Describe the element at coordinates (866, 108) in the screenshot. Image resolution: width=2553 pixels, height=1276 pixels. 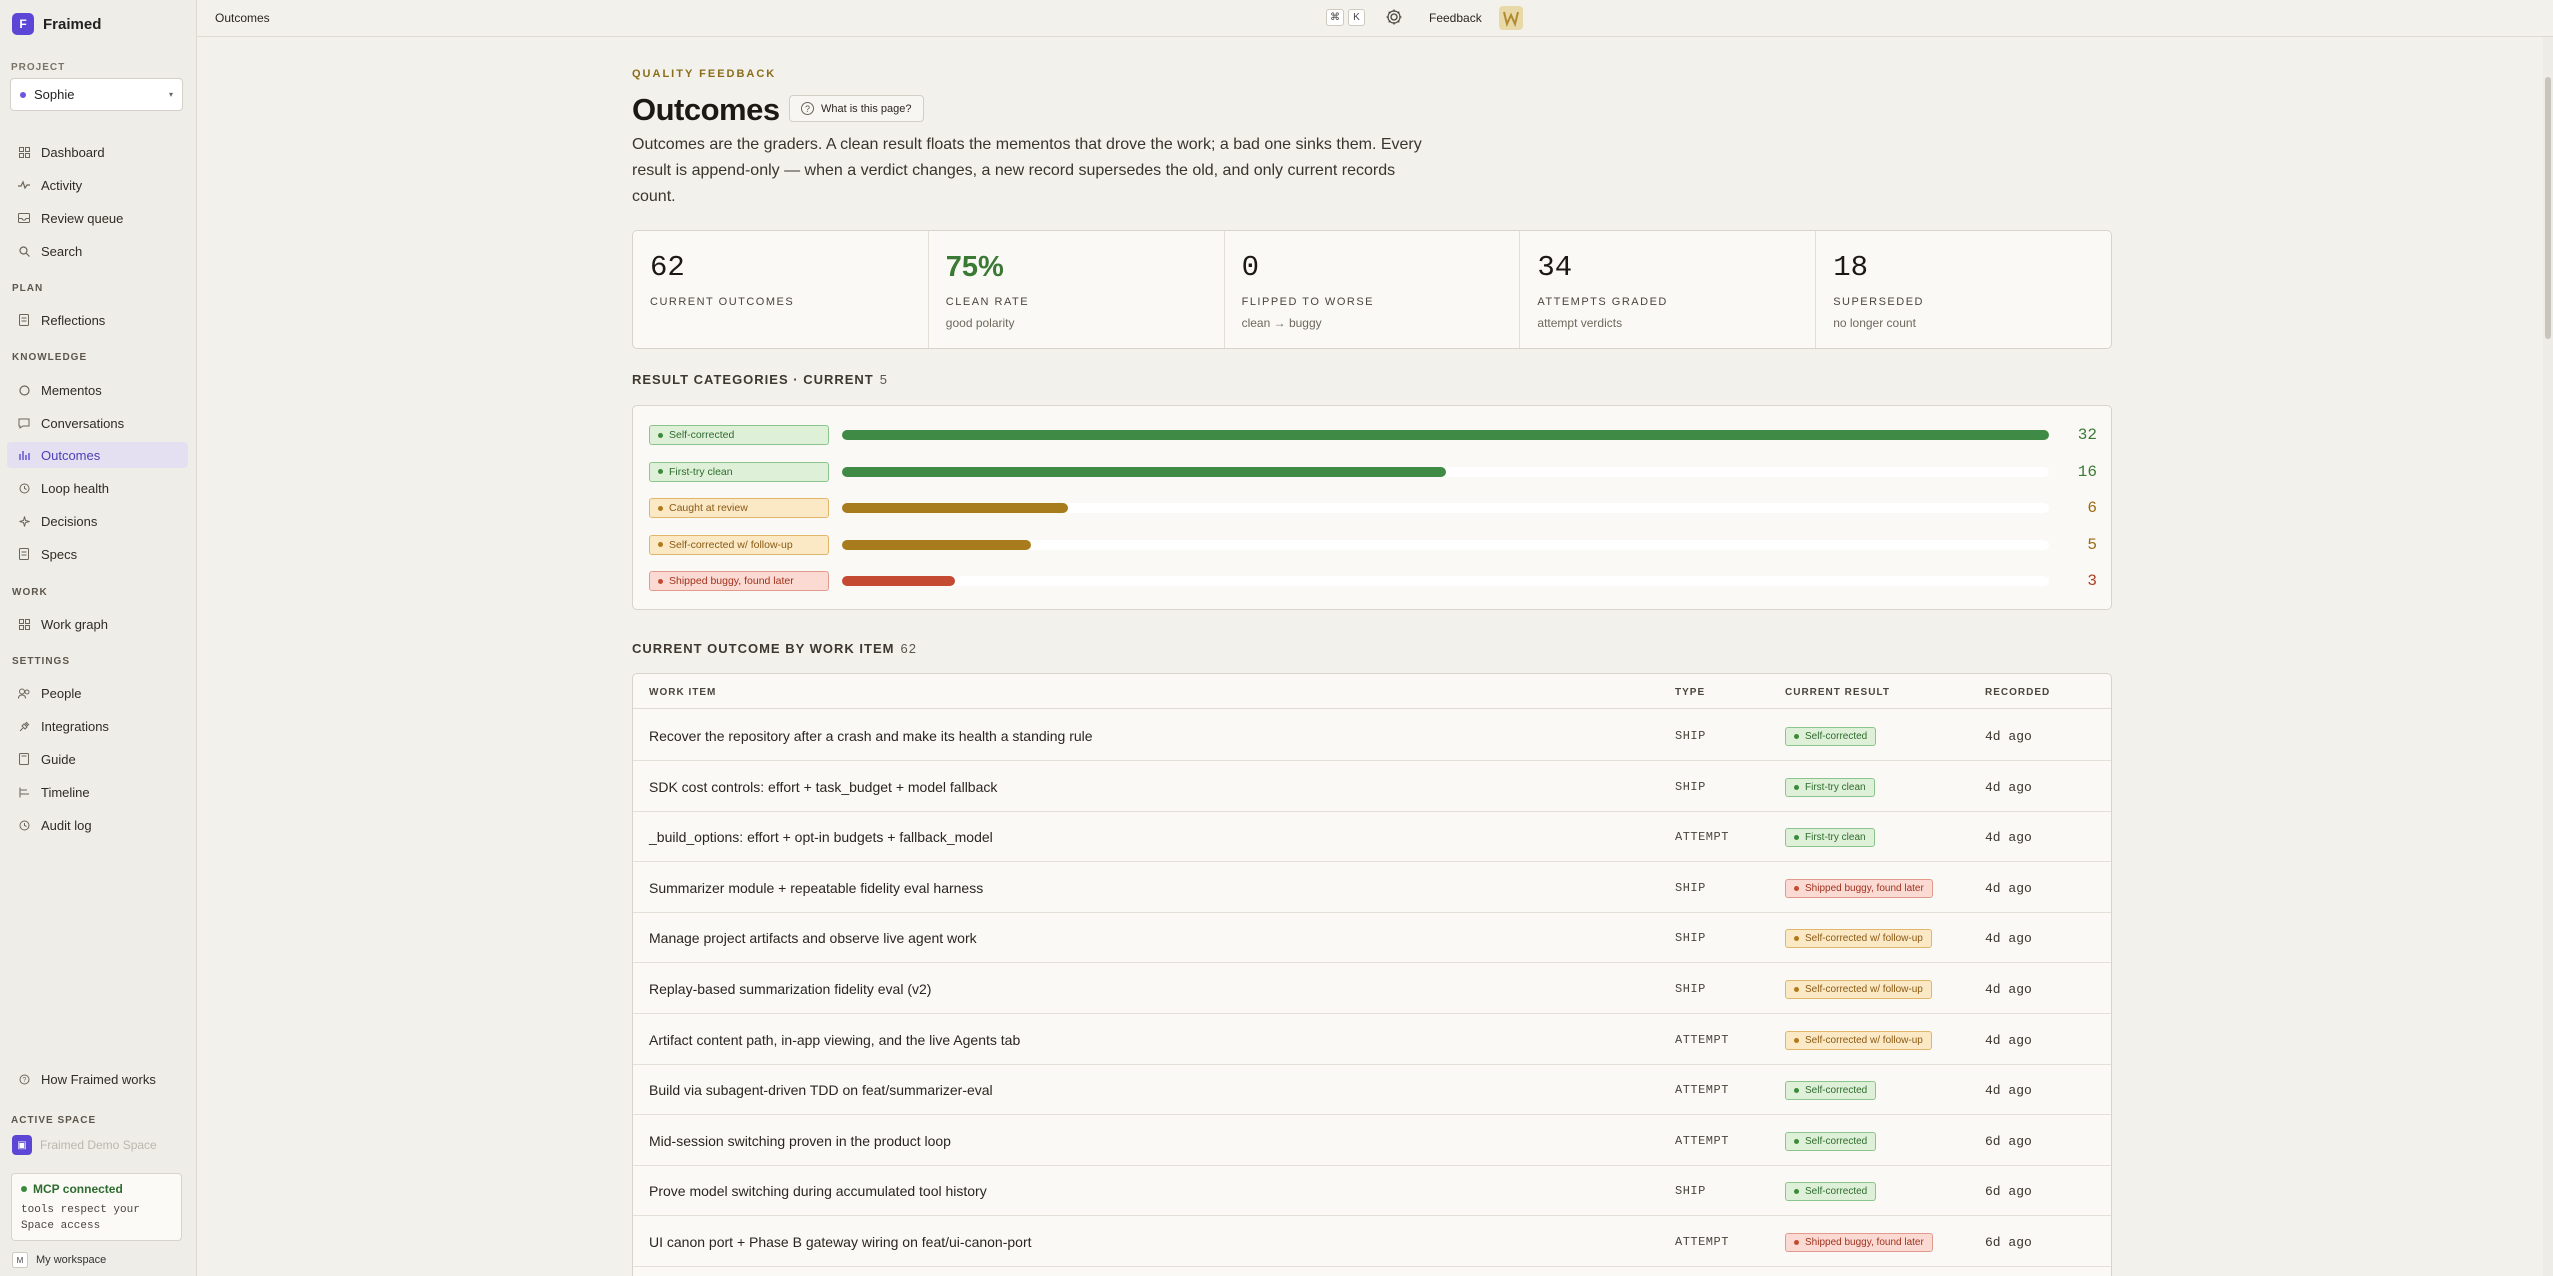
I see `what-is-this-label: What is this page?` at that location.